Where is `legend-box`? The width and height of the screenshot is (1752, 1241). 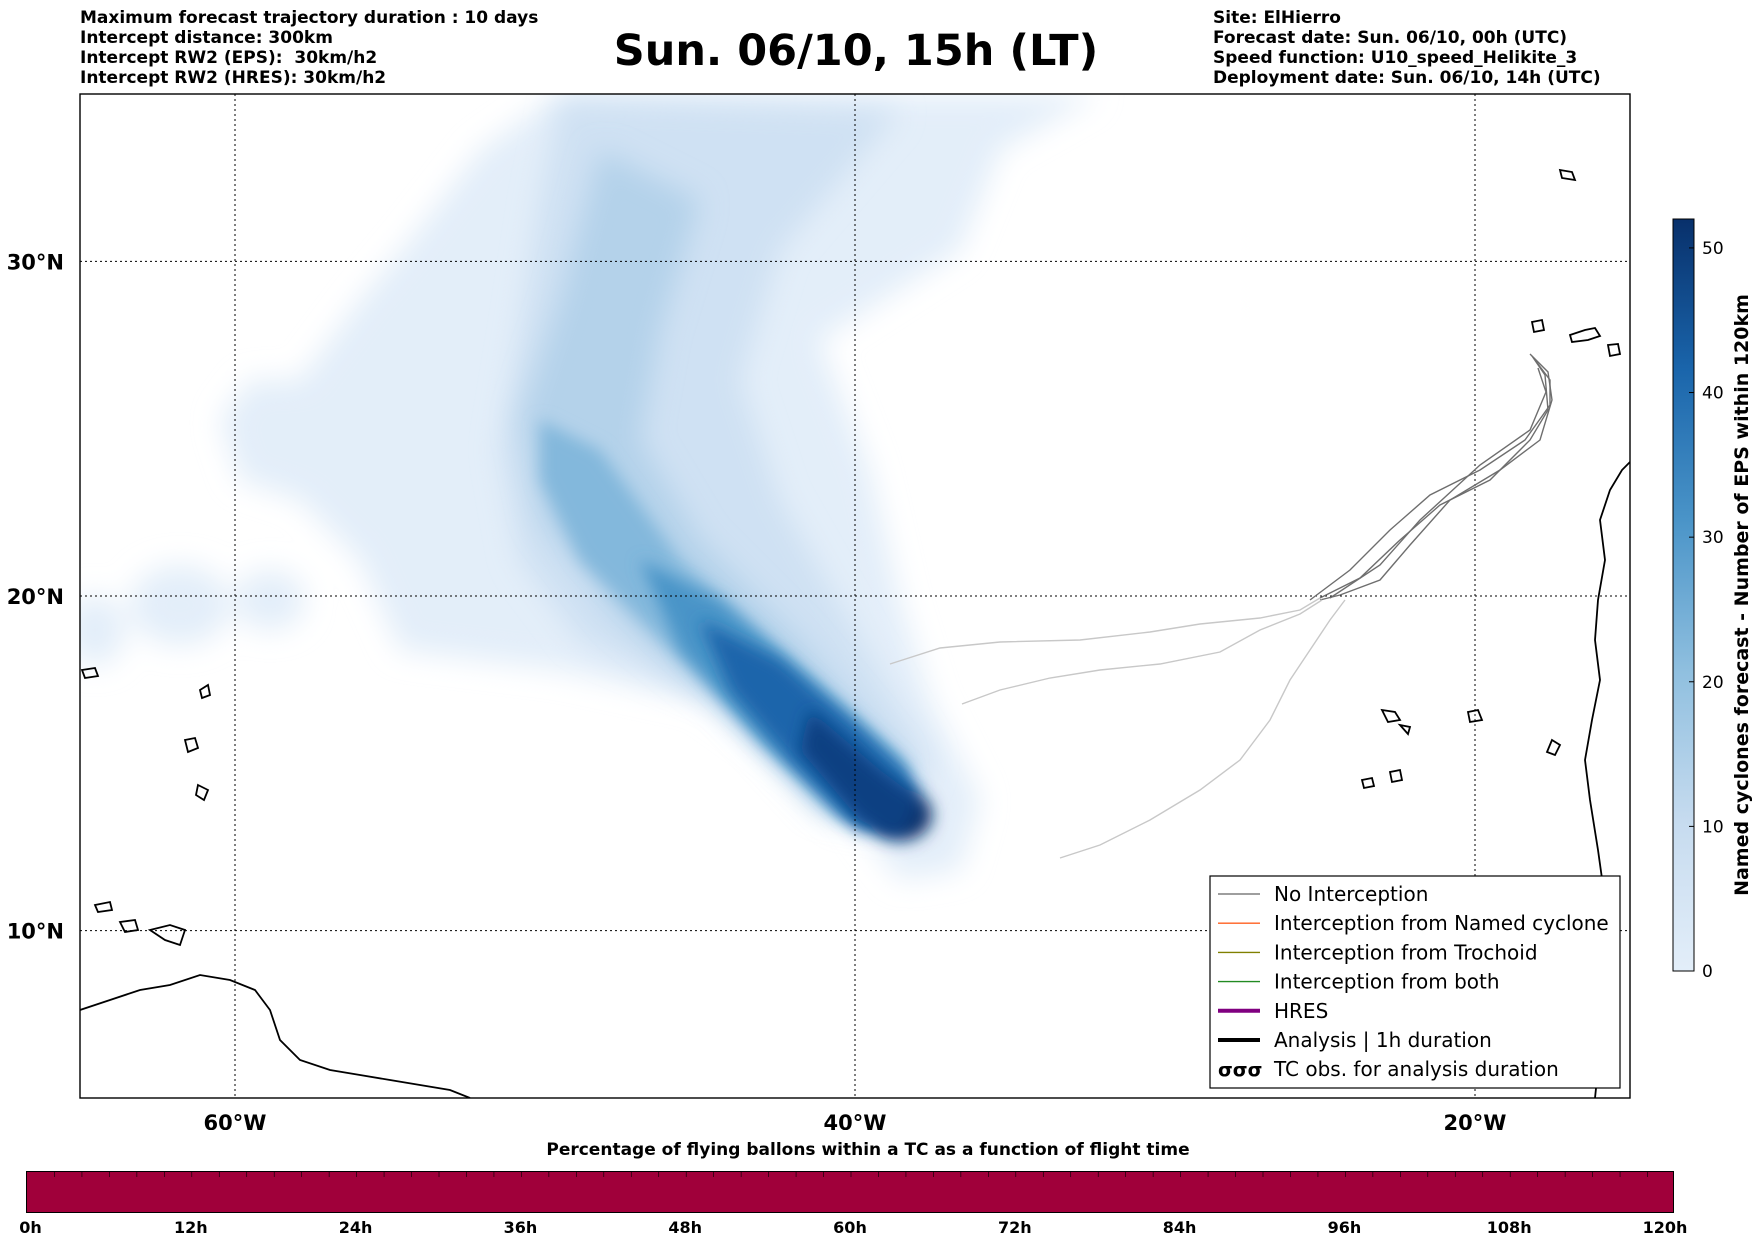 legend-box is located at coordinates (1415, 982).